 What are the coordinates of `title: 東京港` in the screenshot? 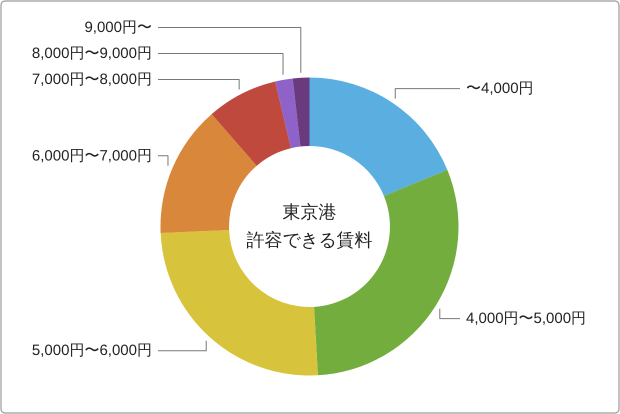 It's located at (309, 212).